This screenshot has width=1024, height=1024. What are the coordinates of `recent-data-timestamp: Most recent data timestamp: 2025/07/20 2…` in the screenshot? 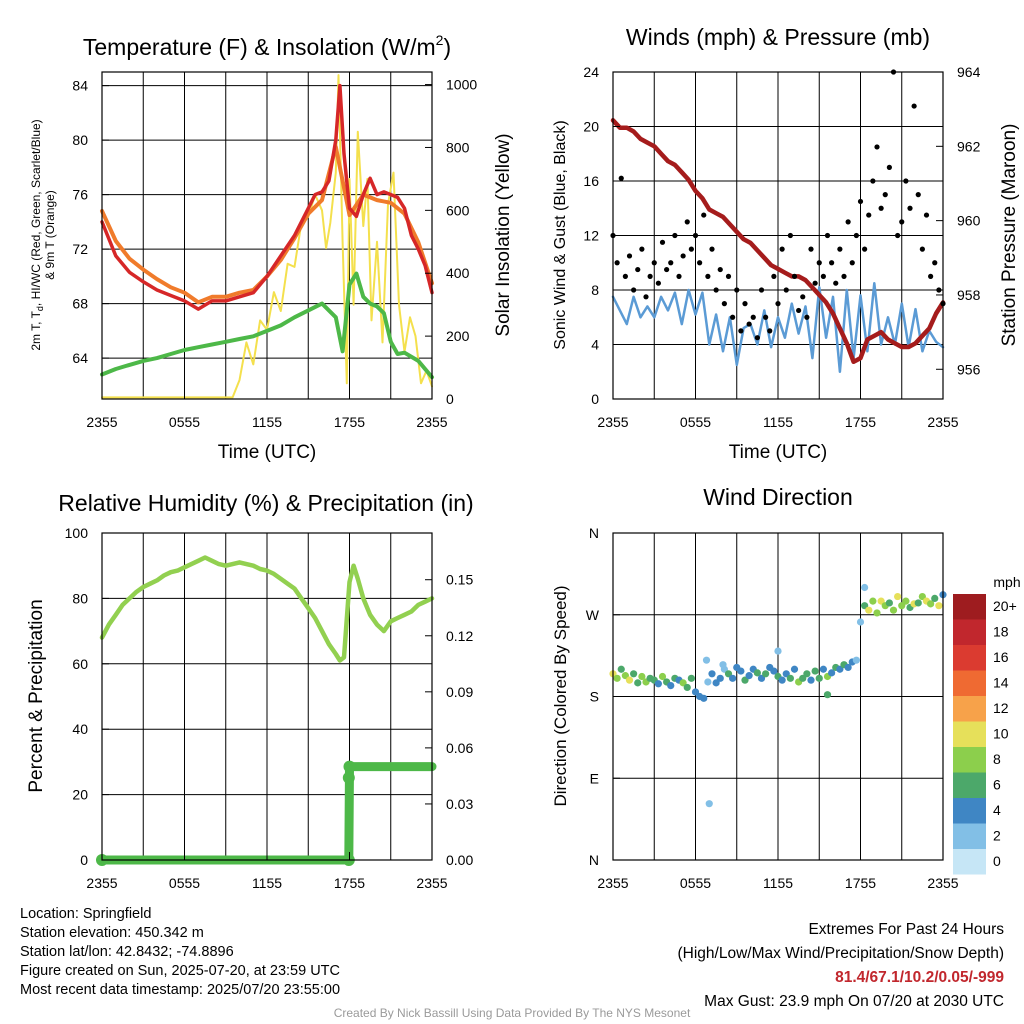 It's located at (180, 990).